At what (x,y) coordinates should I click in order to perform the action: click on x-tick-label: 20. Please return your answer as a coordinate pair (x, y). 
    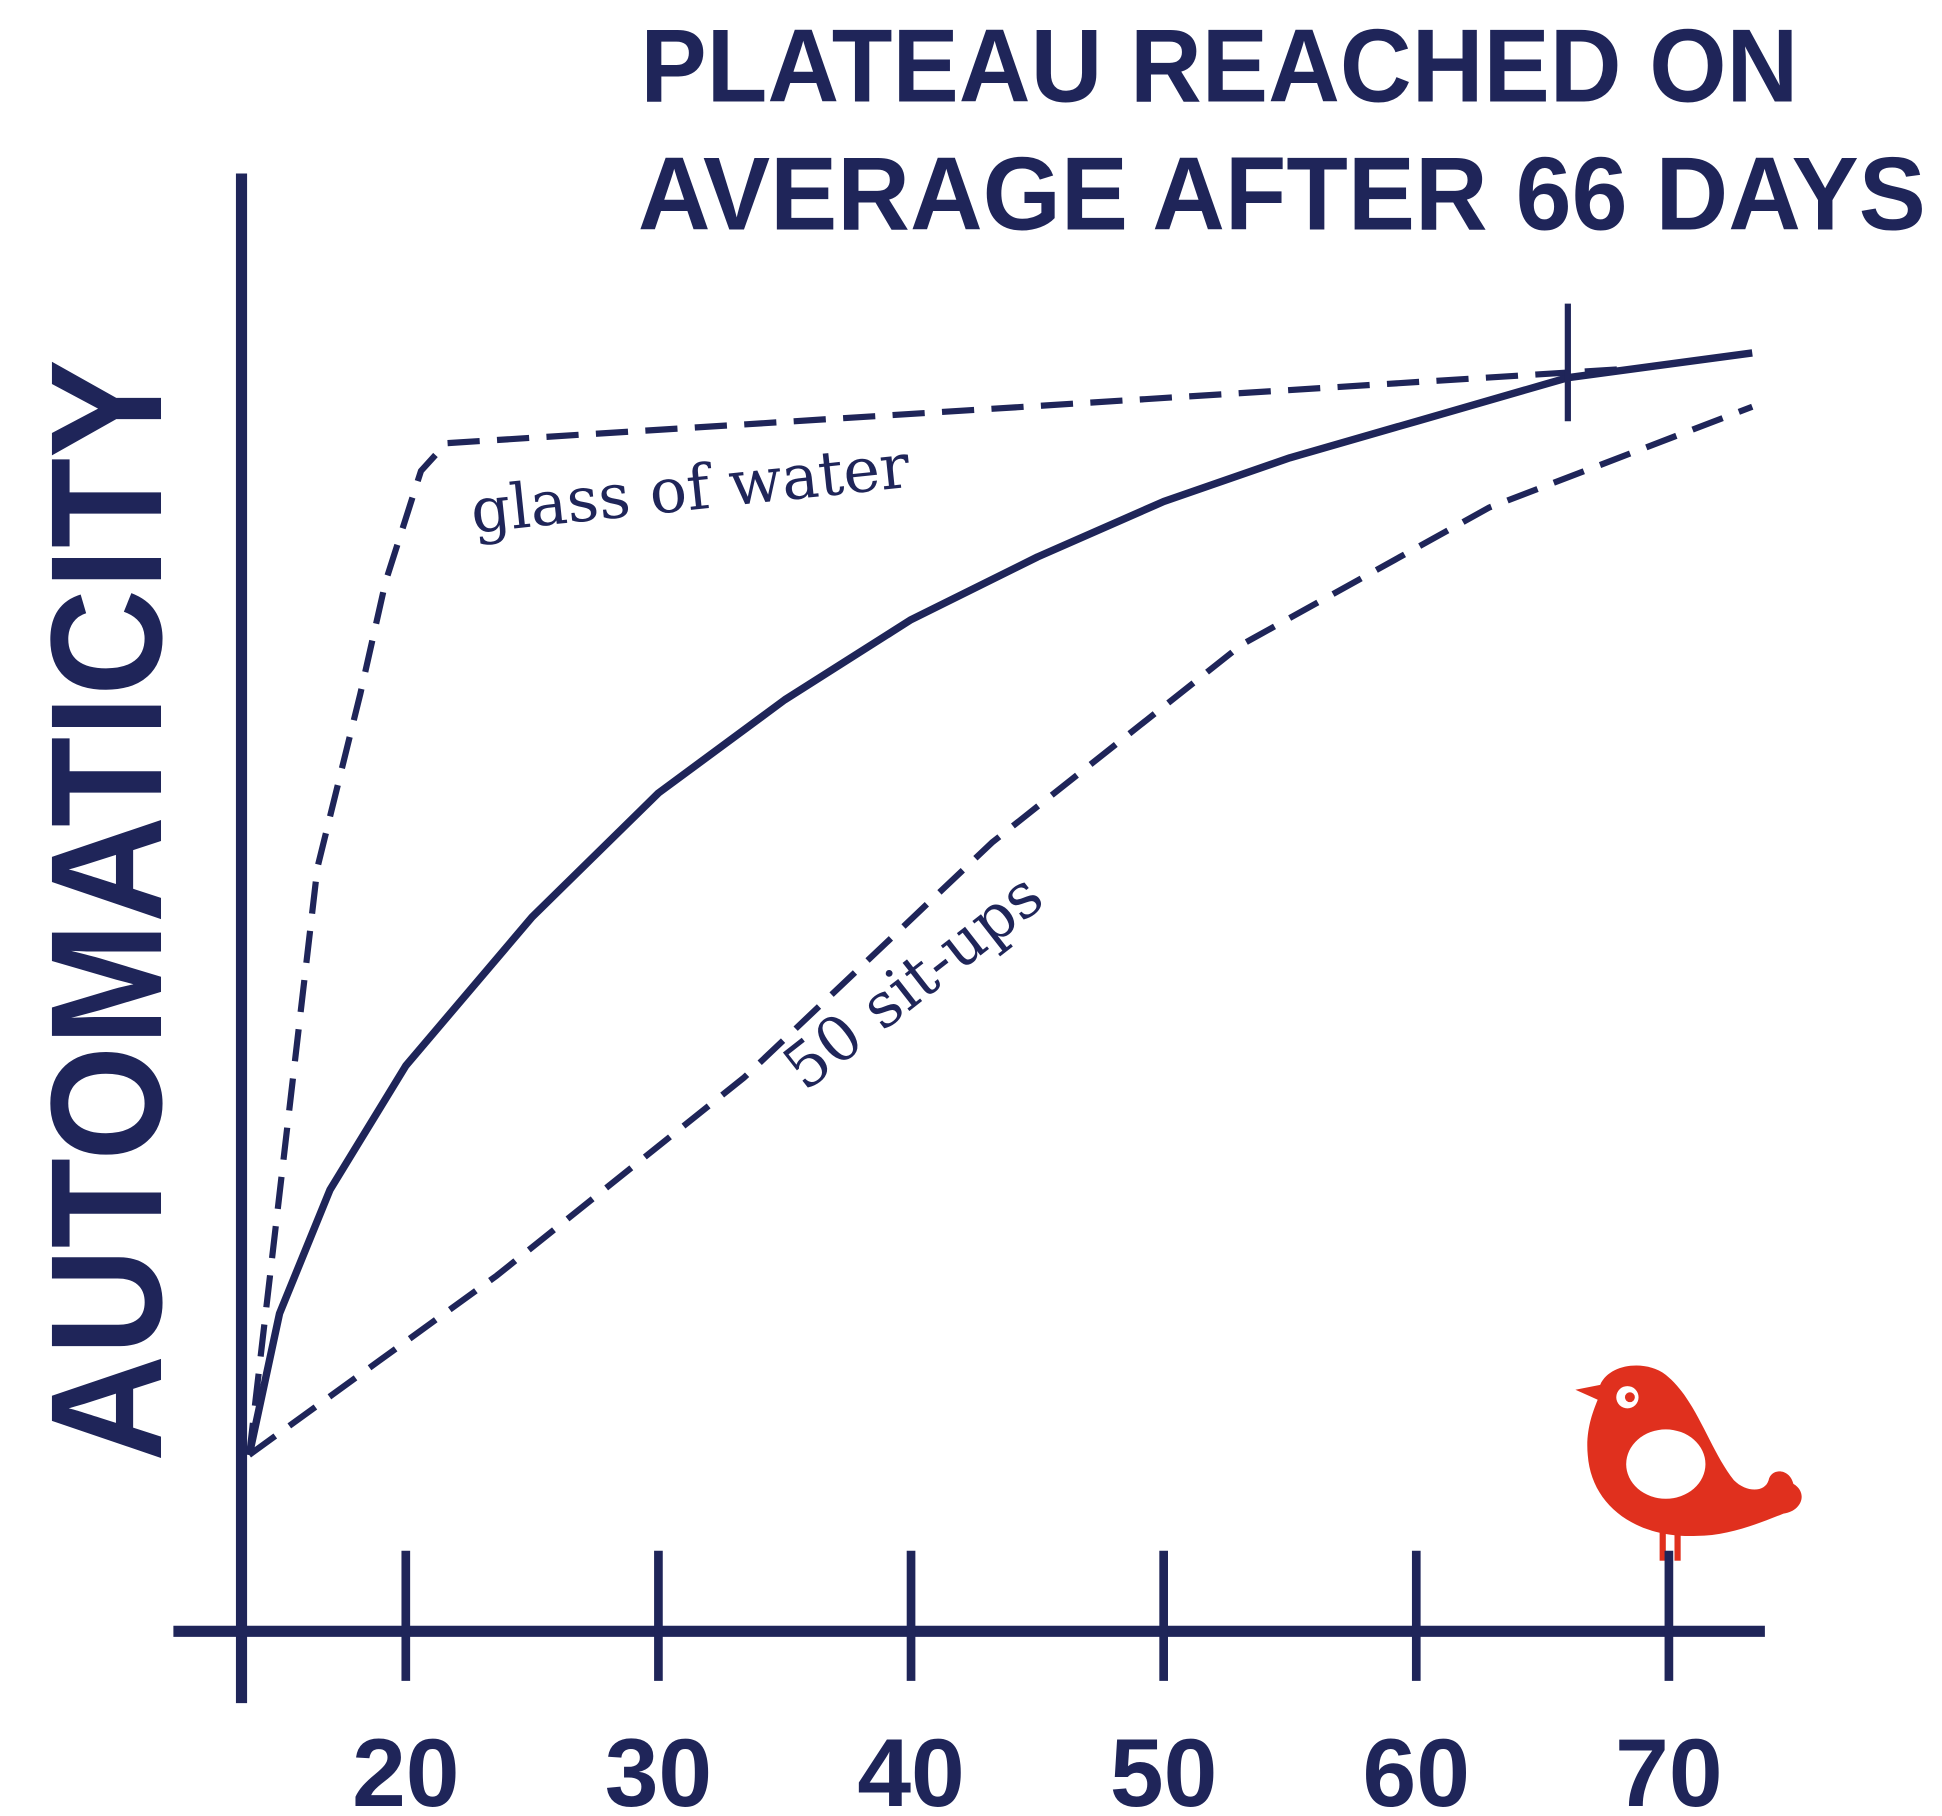
    Looking at the image, I should click on (405, 1768).